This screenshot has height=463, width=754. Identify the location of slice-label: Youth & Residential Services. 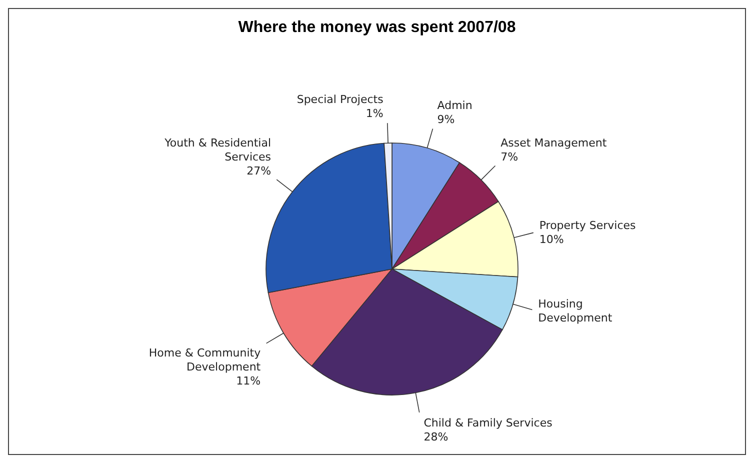
(218, 149).